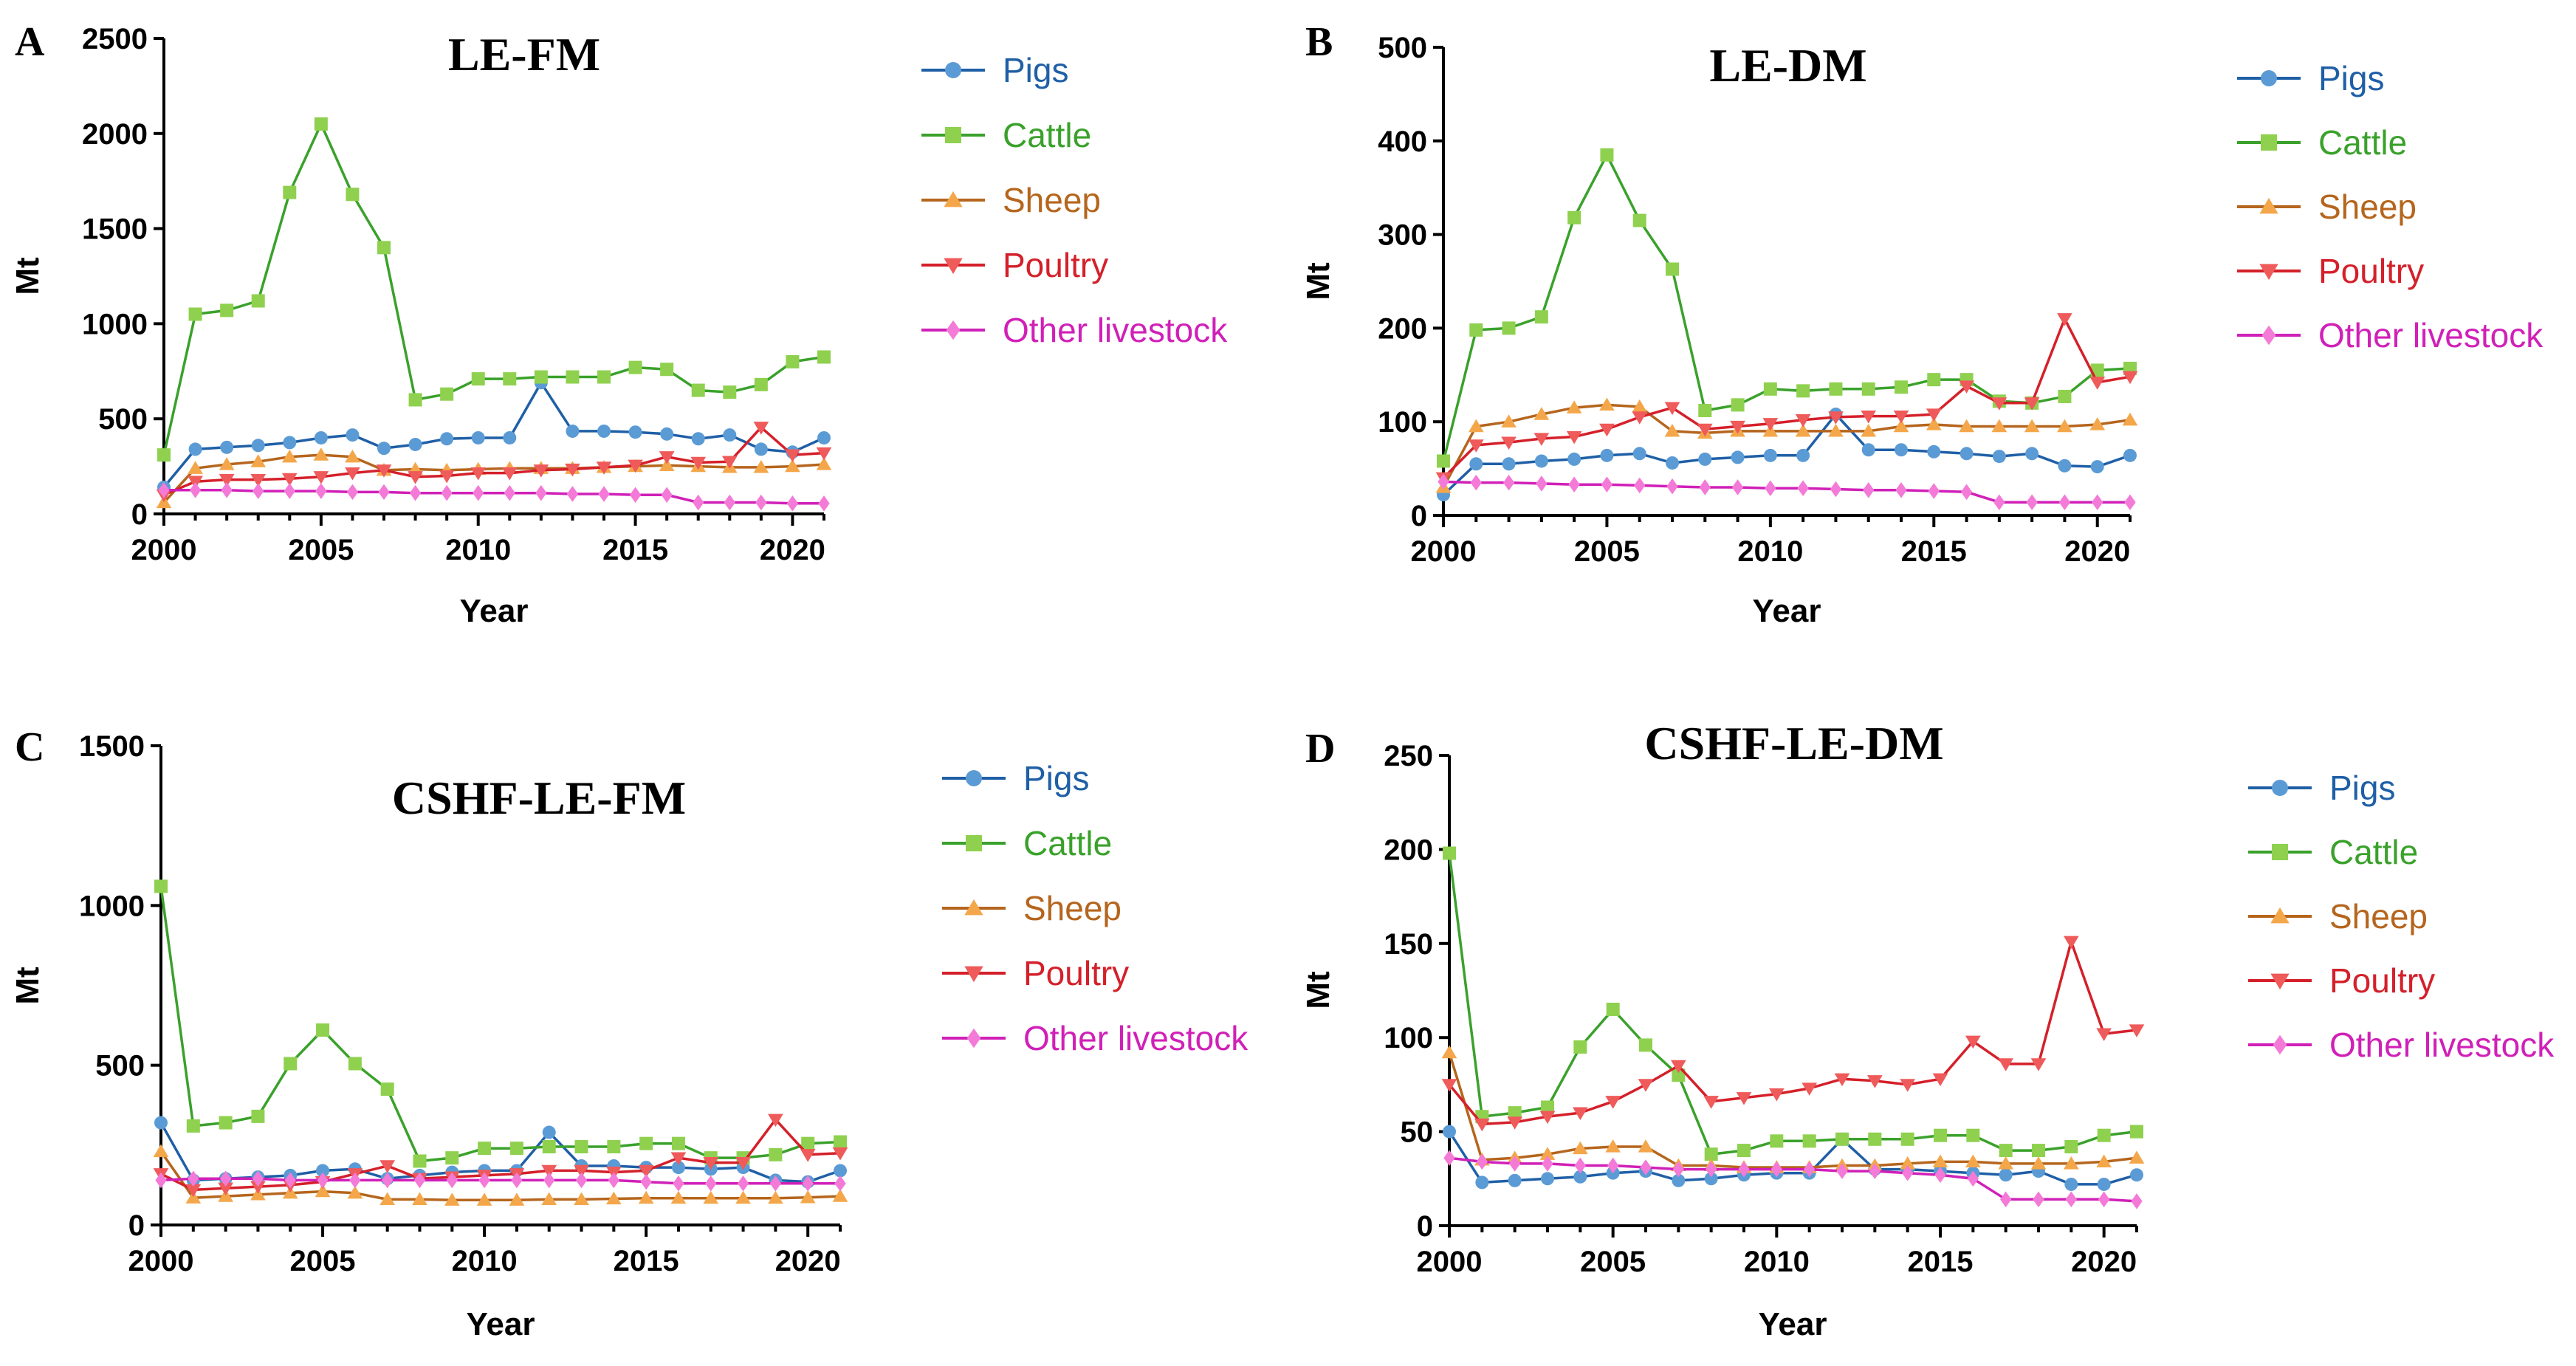 The image size is (2576, 1366). I want to click on legend-item-cattle: Cattle, so click(2322, 142).